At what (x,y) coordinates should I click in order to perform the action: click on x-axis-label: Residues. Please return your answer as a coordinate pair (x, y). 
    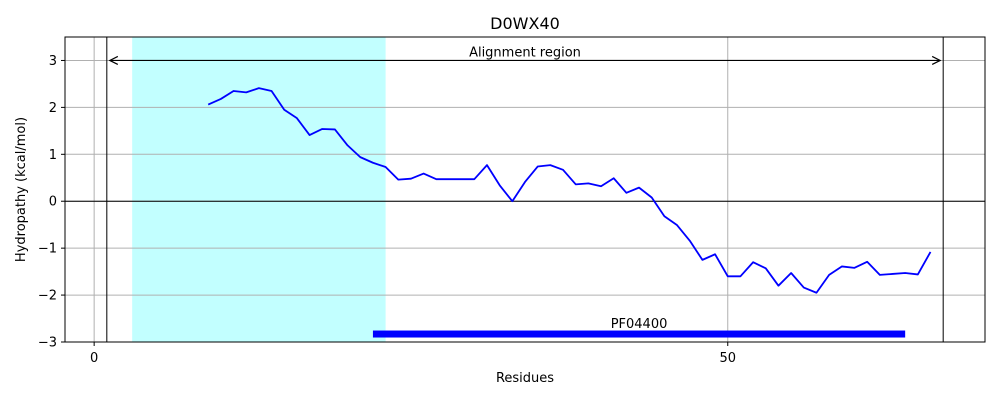
    Looking at the image, I should click on (525, 378).